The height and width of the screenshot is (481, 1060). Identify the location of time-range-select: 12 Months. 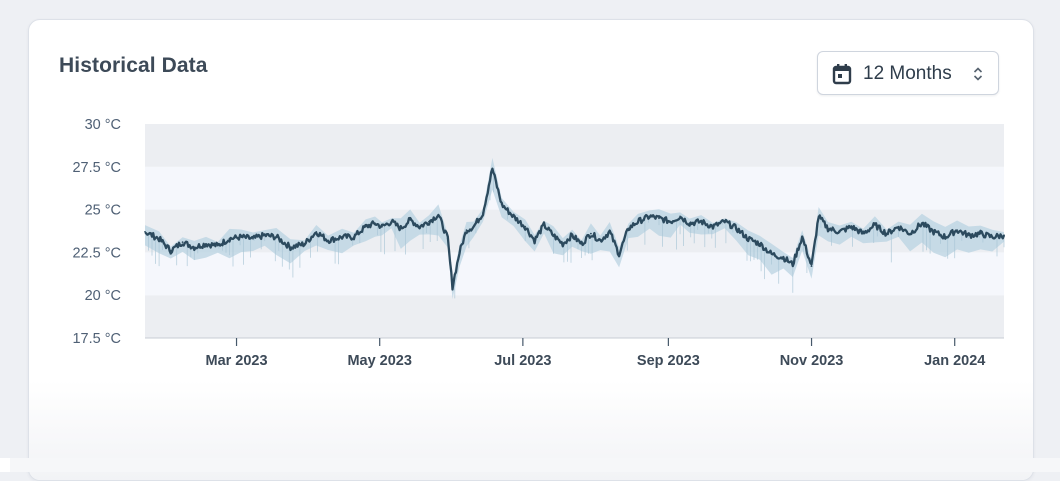
(908, 73).